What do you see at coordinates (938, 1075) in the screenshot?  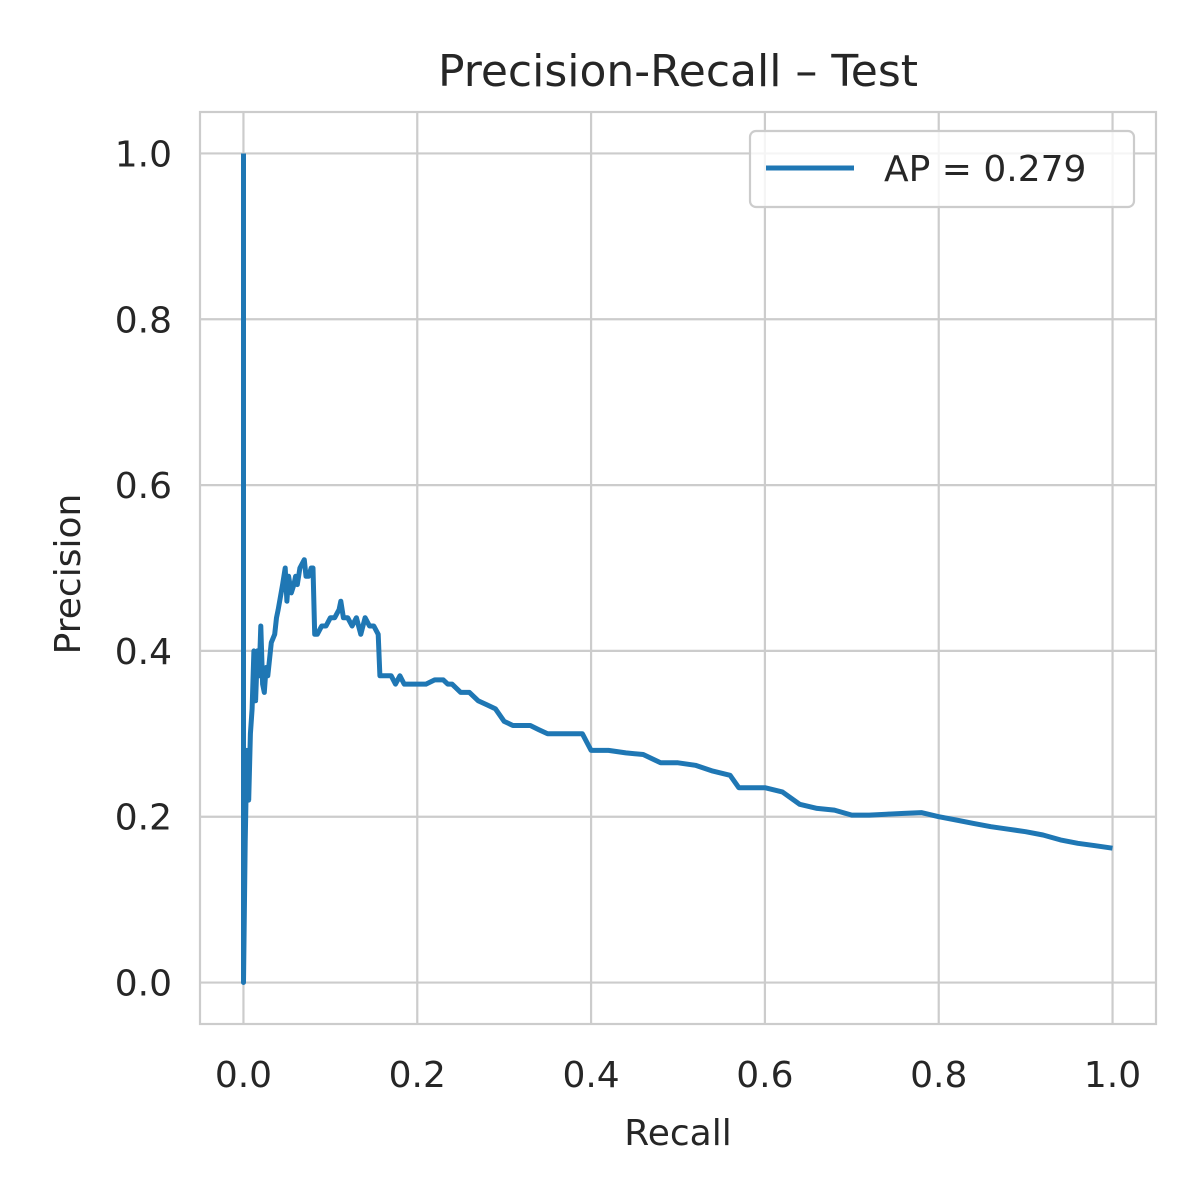 I see `x-tick-label: 0.8` at bounding box center [938, 1075].